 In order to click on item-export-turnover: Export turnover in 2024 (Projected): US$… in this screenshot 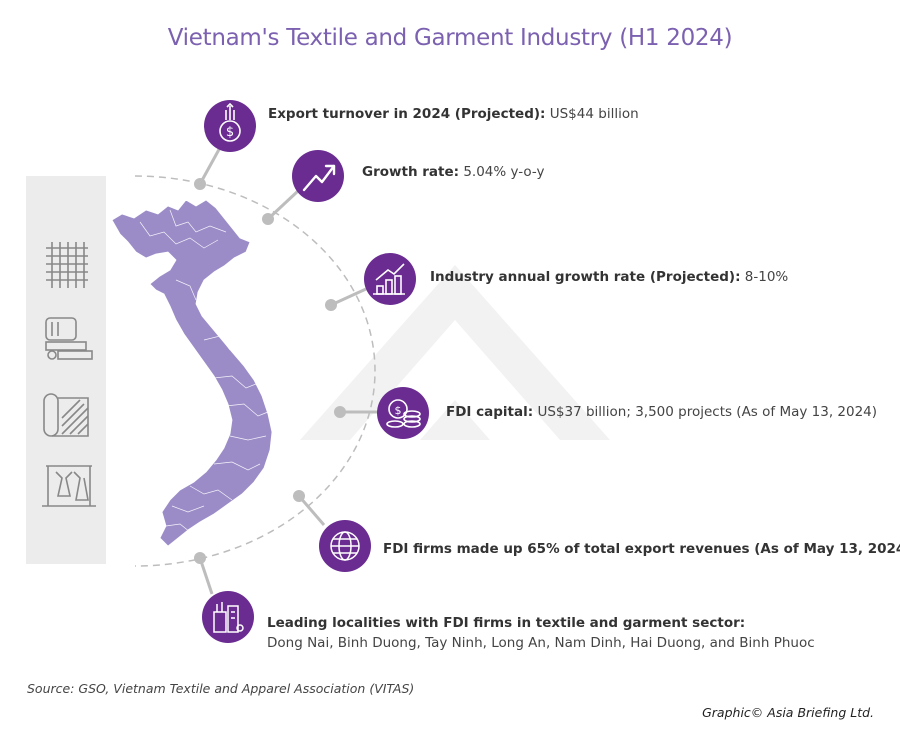, I will do `click(453, 114)`.